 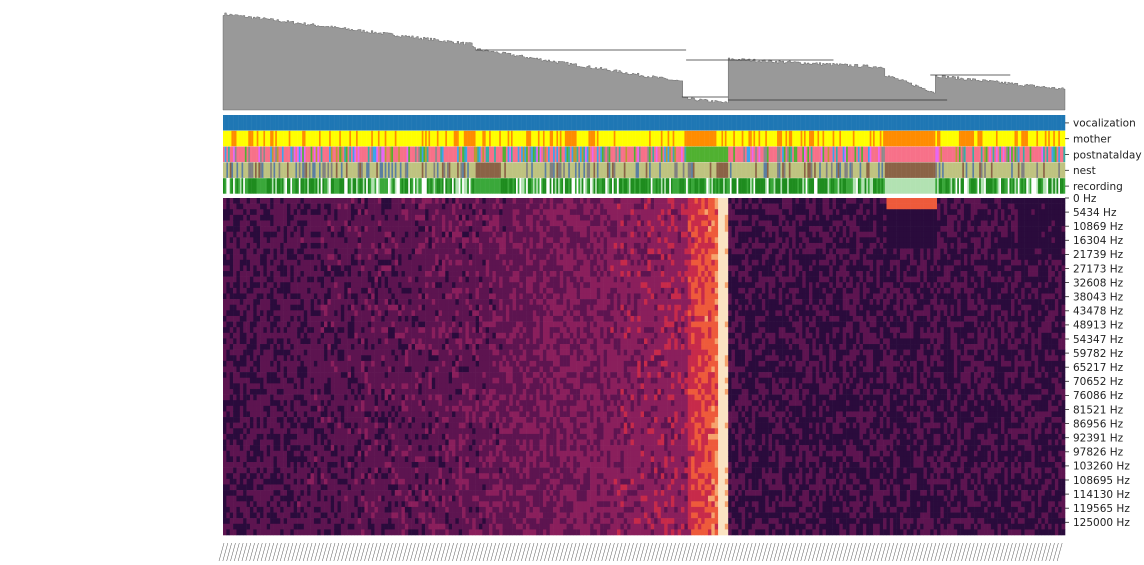 What do you see at coordinates (1085, 199) in the screenshot?
I see `y-tick-label-0: 0 Hz` at bounding box center [1085, 199].